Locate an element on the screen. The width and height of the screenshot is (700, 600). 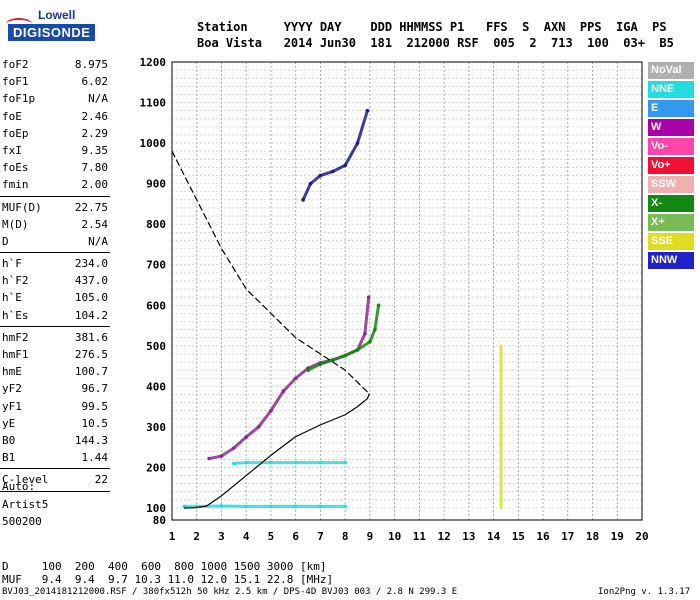
param-row-hmf2: hmF2 381.6 is located at coordinates (68, 337).